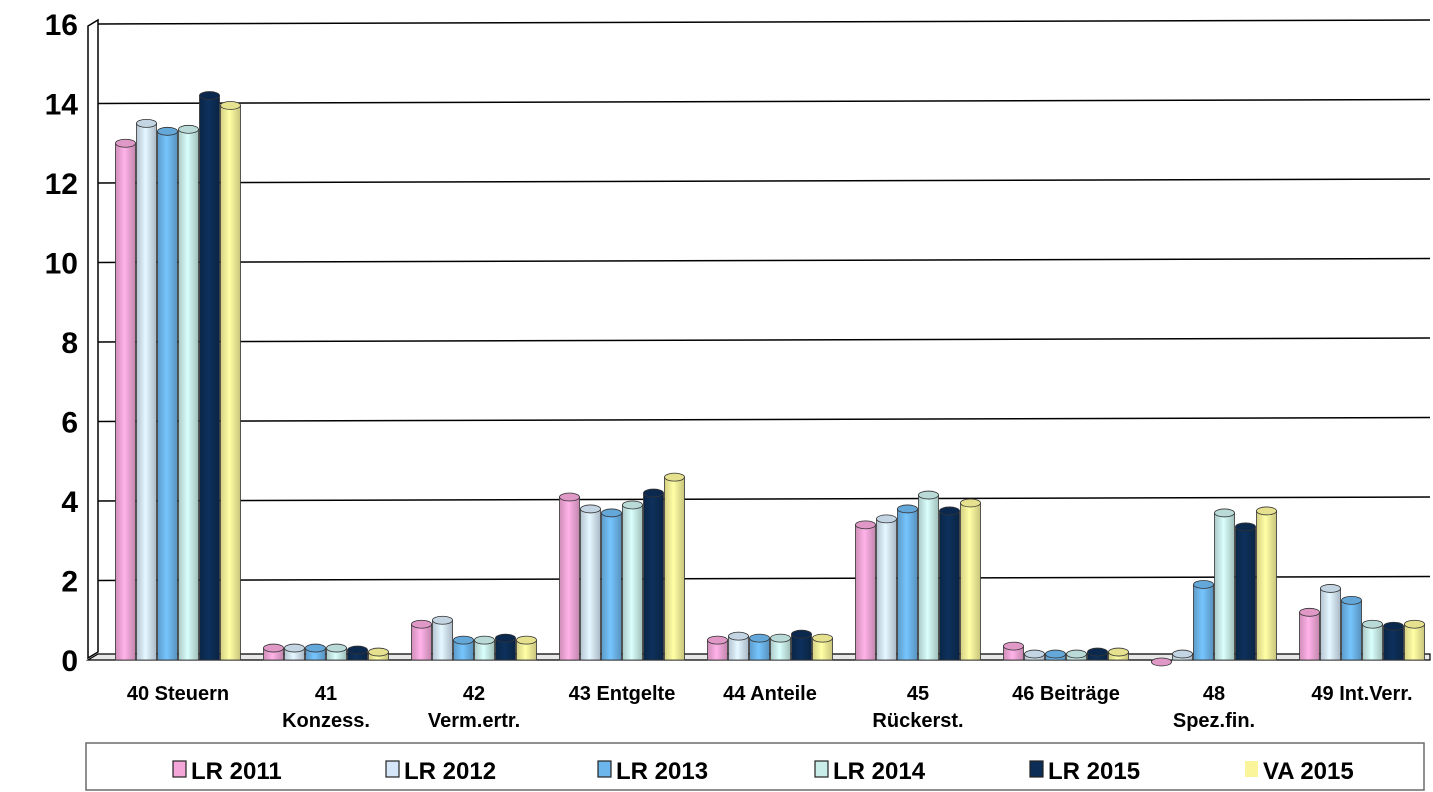  I want to click on x-tick-label: Rückerst., so click(917, 721).